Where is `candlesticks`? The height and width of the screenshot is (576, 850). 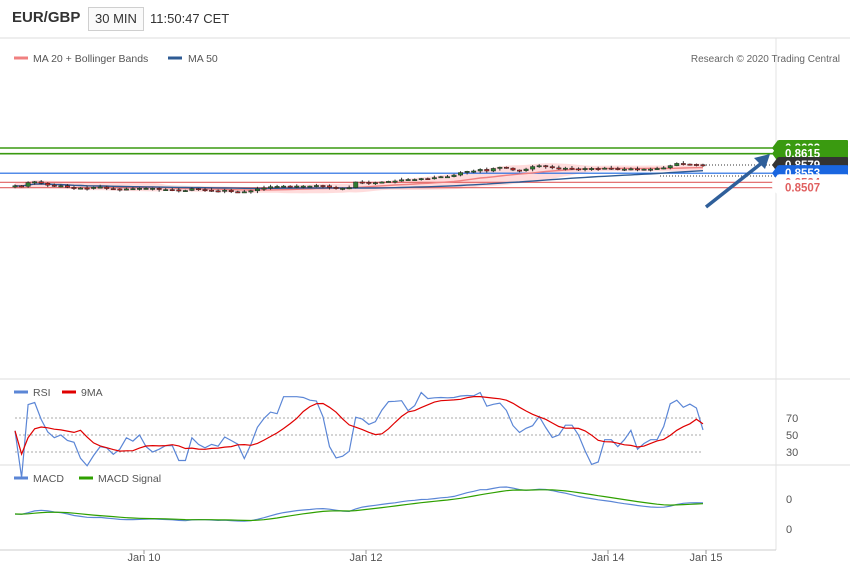 candlesticks is located at coordinates (359, 177).